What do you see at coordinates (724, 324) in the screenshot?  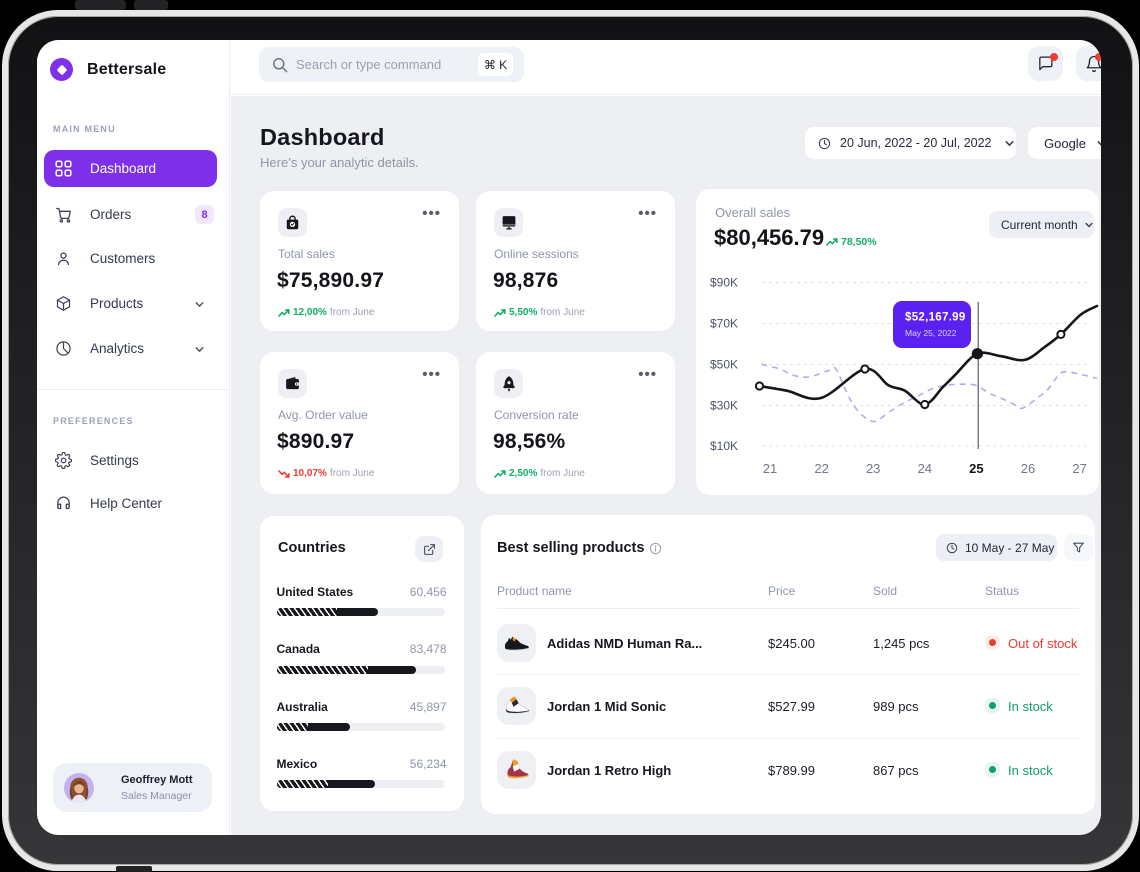 I see `svg-text: $70K` at bounding box center [724, 324].